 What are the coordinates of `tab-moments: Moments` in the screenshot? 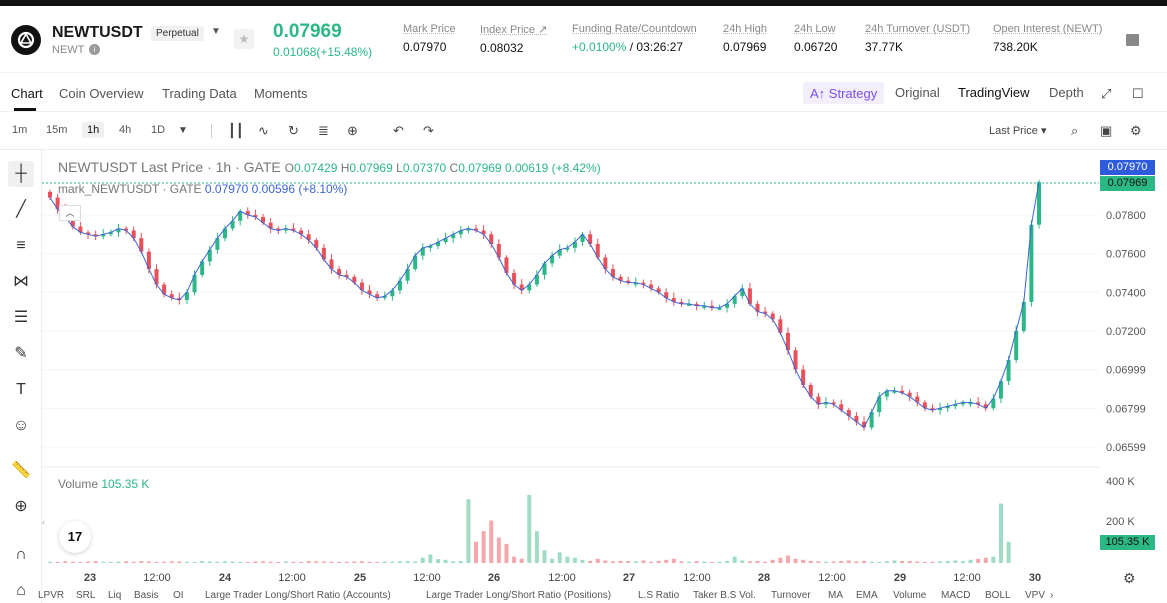 It's located at (281, 93).